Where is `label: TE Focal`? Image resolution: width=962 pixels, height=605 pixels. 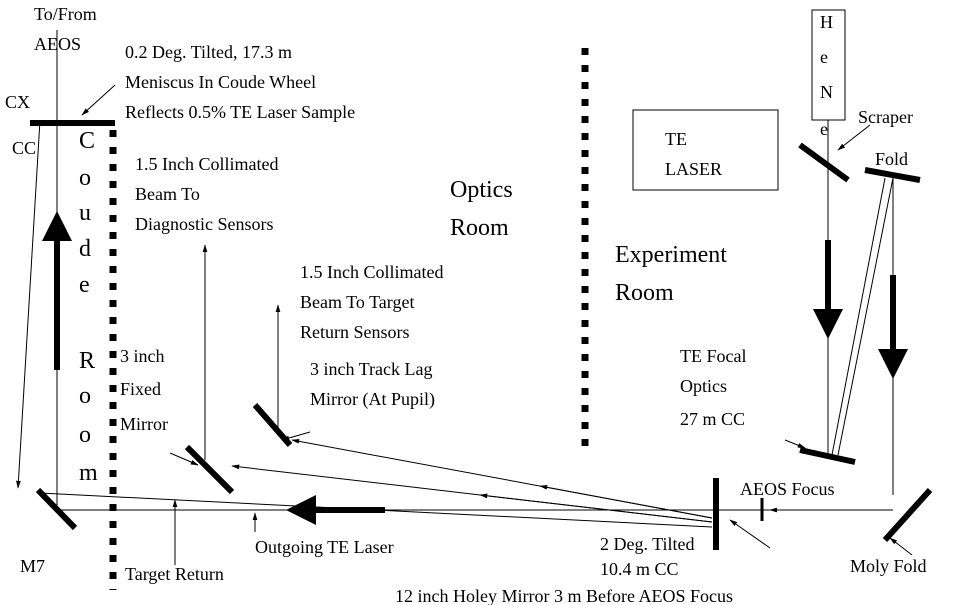 label: TE Focal is located at coordinates (713, 356).